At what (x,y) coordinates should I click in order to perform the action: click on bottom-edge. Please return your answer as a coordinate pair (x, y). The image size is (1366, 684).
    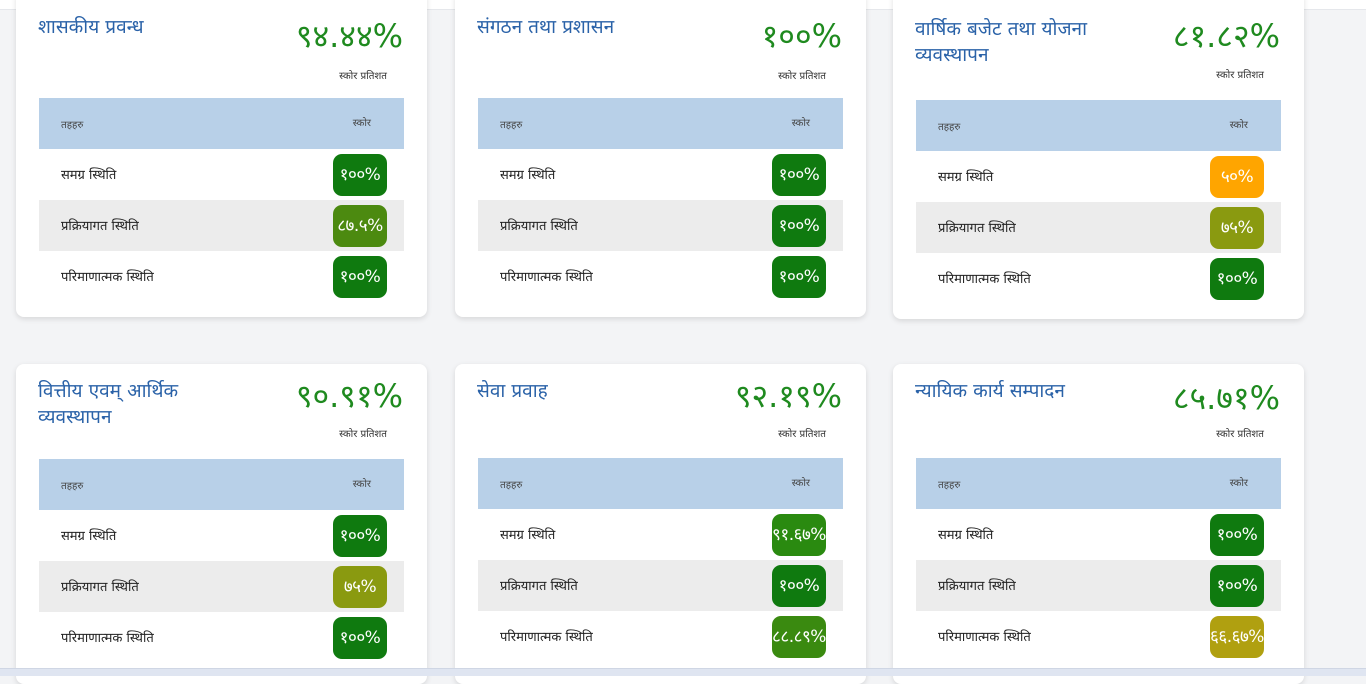
    Looking at the image, I should click on (683, 672).